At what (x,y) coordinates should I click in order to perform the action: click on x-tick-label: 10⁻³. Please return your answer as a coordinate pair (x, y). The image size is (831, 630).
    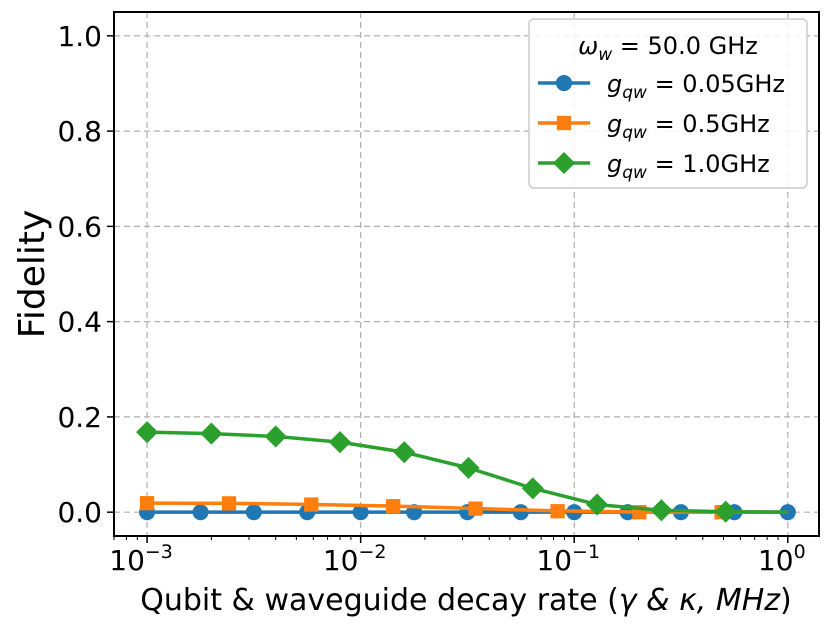
    Looking at the image, I should click on (141, 559).